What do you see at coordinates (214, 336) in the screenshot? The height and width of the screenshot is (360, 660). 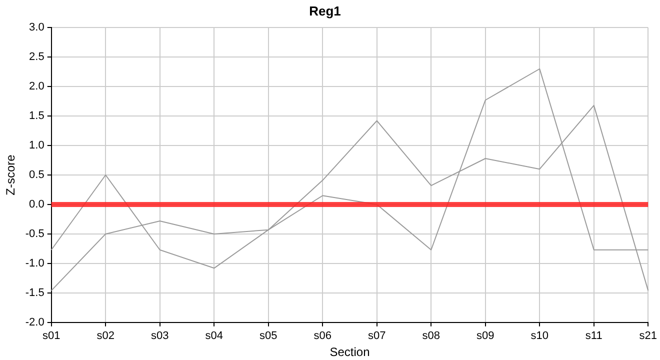 I see `x-tick-label: s04` at bounding box center [214, 336].